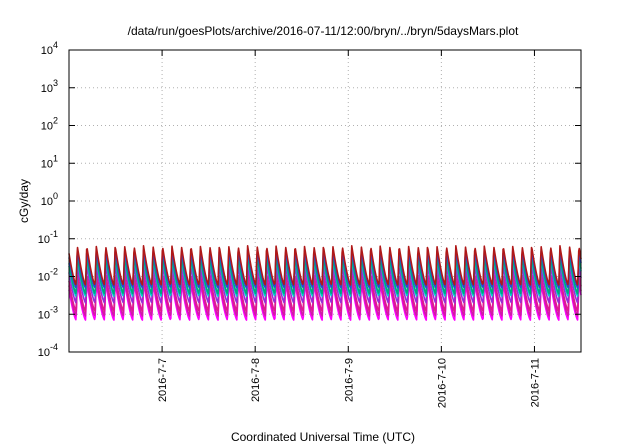 Image resolution: width=640 pixels, height=448 pixels. What do you see at coordinates (256, 380) in the screenshot?
I see `x-tick-label: 2016-7-8` at bounding box center [256, 380].